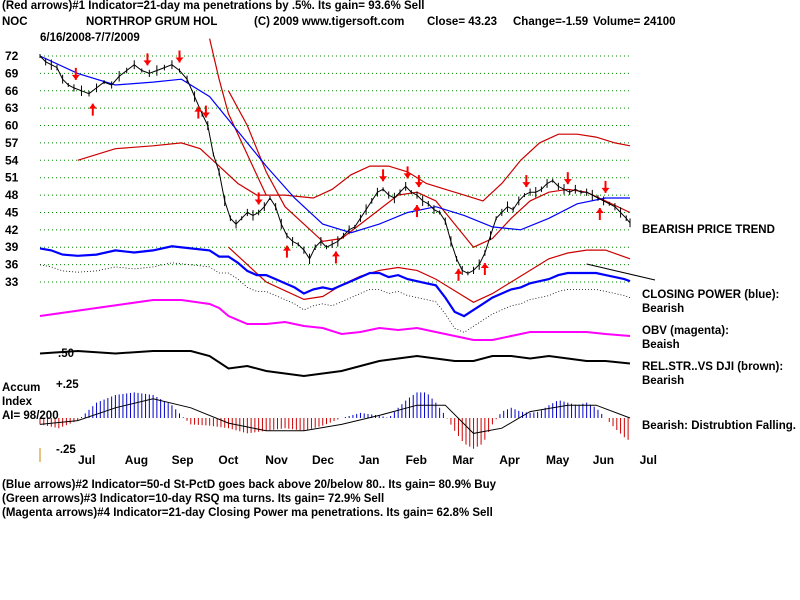  What do you see at coordinates (30, 416) in the screenshot?
I see `accum-ai-value: AI= 98/200` at bounding box center [30, 416].